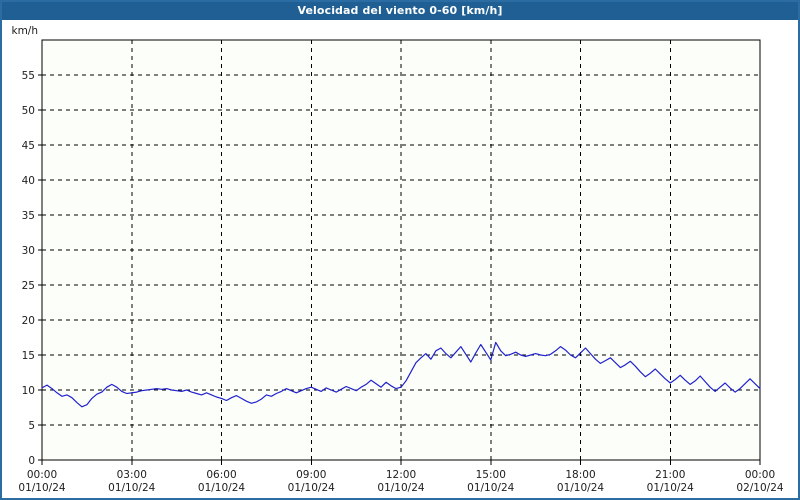 The height and width of the screenshot is (500, 800). What do you see at coordinates (28, 251) in the screenshot?
I see `y-tick-label: 30` at bounding box center [28, 251].